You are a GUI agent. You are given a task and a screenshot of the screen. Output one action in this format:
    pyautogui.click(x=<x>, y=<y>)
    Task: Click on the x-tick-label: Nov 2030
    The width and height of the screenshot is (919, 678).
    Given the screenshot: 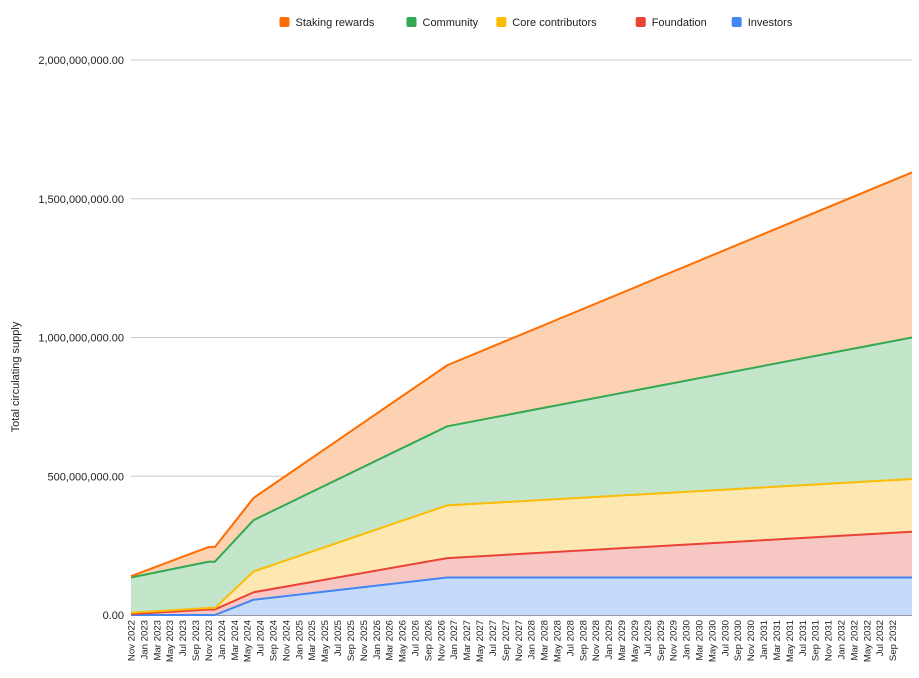 What is the action you would take?
    pyautogui.click(x=751, y=640)
    